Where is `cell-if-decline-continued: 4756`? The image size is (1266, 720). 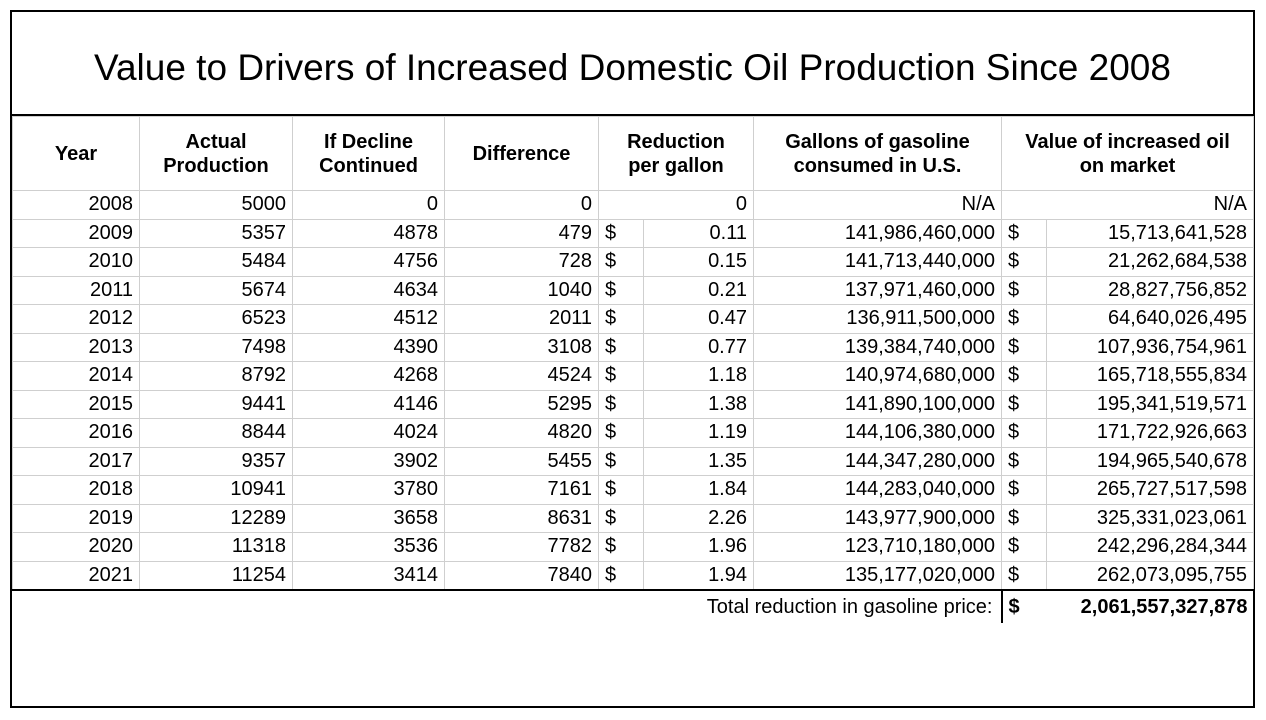
cell-if-decline-continued: 4756 is located at coordinates (368, 262).